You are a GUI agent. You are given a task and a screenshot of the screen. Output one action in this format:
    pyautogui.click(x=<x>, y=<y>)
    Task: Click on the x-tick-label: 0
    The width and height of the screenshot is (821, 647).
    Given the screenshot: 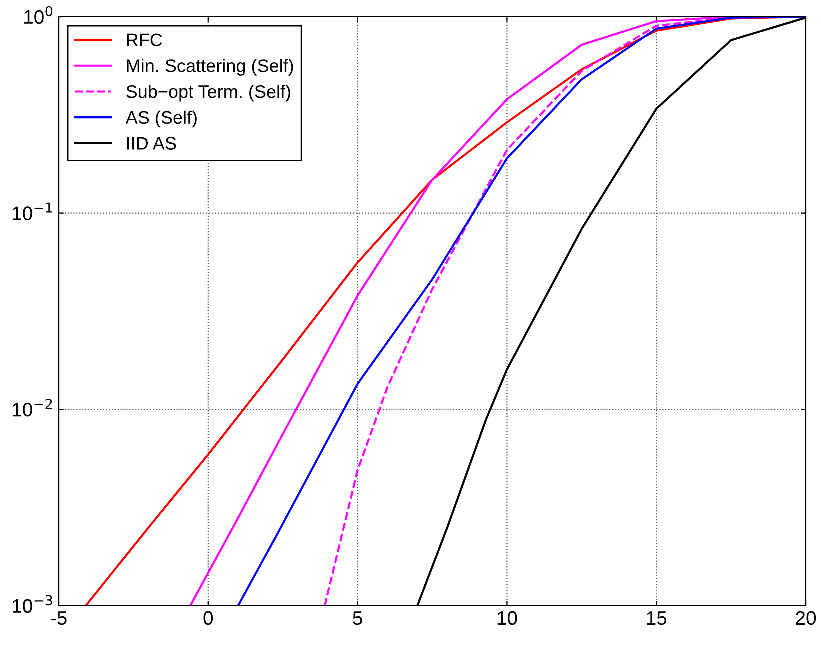 What is the action you would take?
    pyautogui.click(x=209, y=618)
    